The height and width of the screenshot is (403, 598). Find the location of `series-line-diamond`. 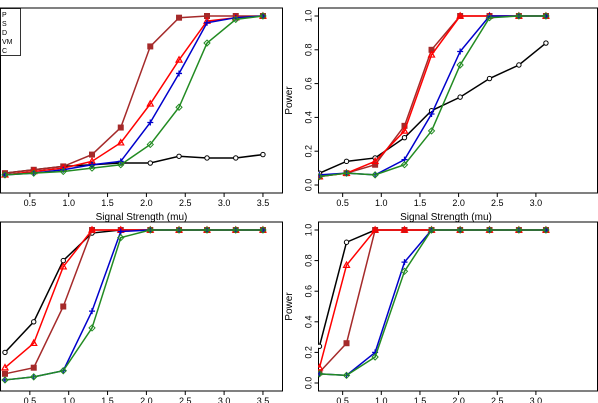

series-line-diamond is located at coordinates (432, 303).